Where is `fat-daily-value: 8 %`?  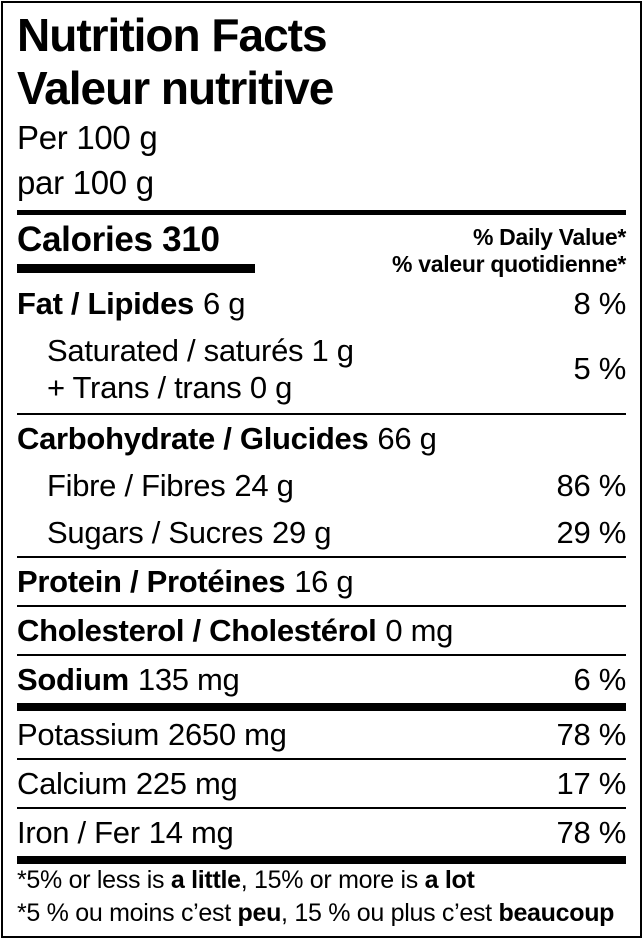
fat-daily-value: 8 % is located at coordinates (599, 303).